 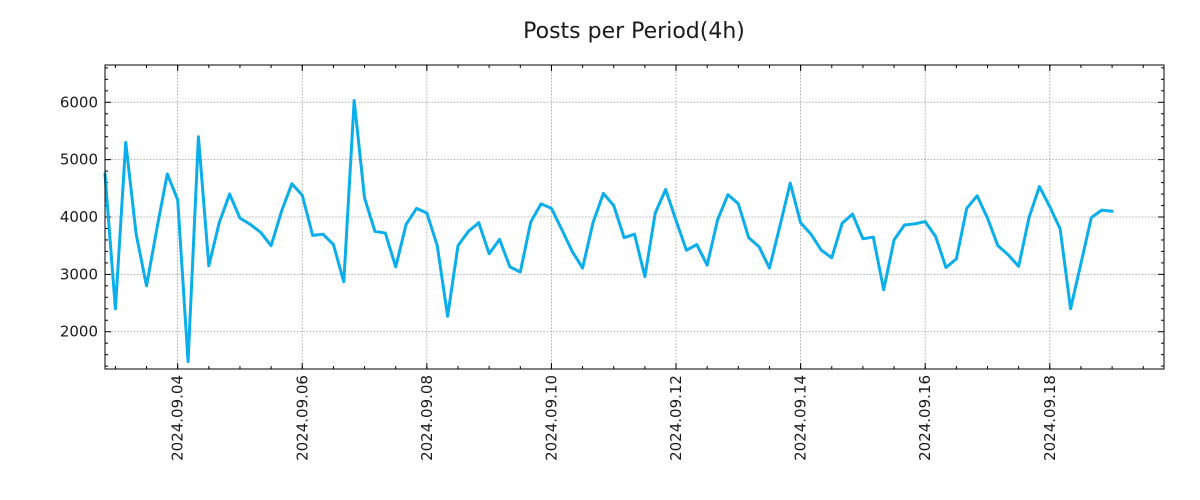 I want to click on x-tick-label: 2024.09.16, so click(x=925, y=418).